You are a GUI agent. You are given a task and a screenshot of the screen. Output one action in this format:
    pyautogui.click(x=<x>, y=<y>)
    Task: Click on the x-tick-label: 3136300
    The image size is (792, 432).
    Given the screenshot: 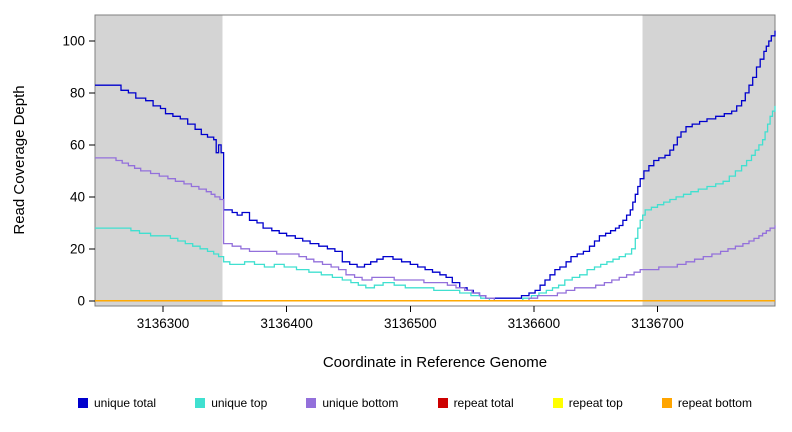 What is the action you would take?
    pyautogui.click(x=163, y=323)
    